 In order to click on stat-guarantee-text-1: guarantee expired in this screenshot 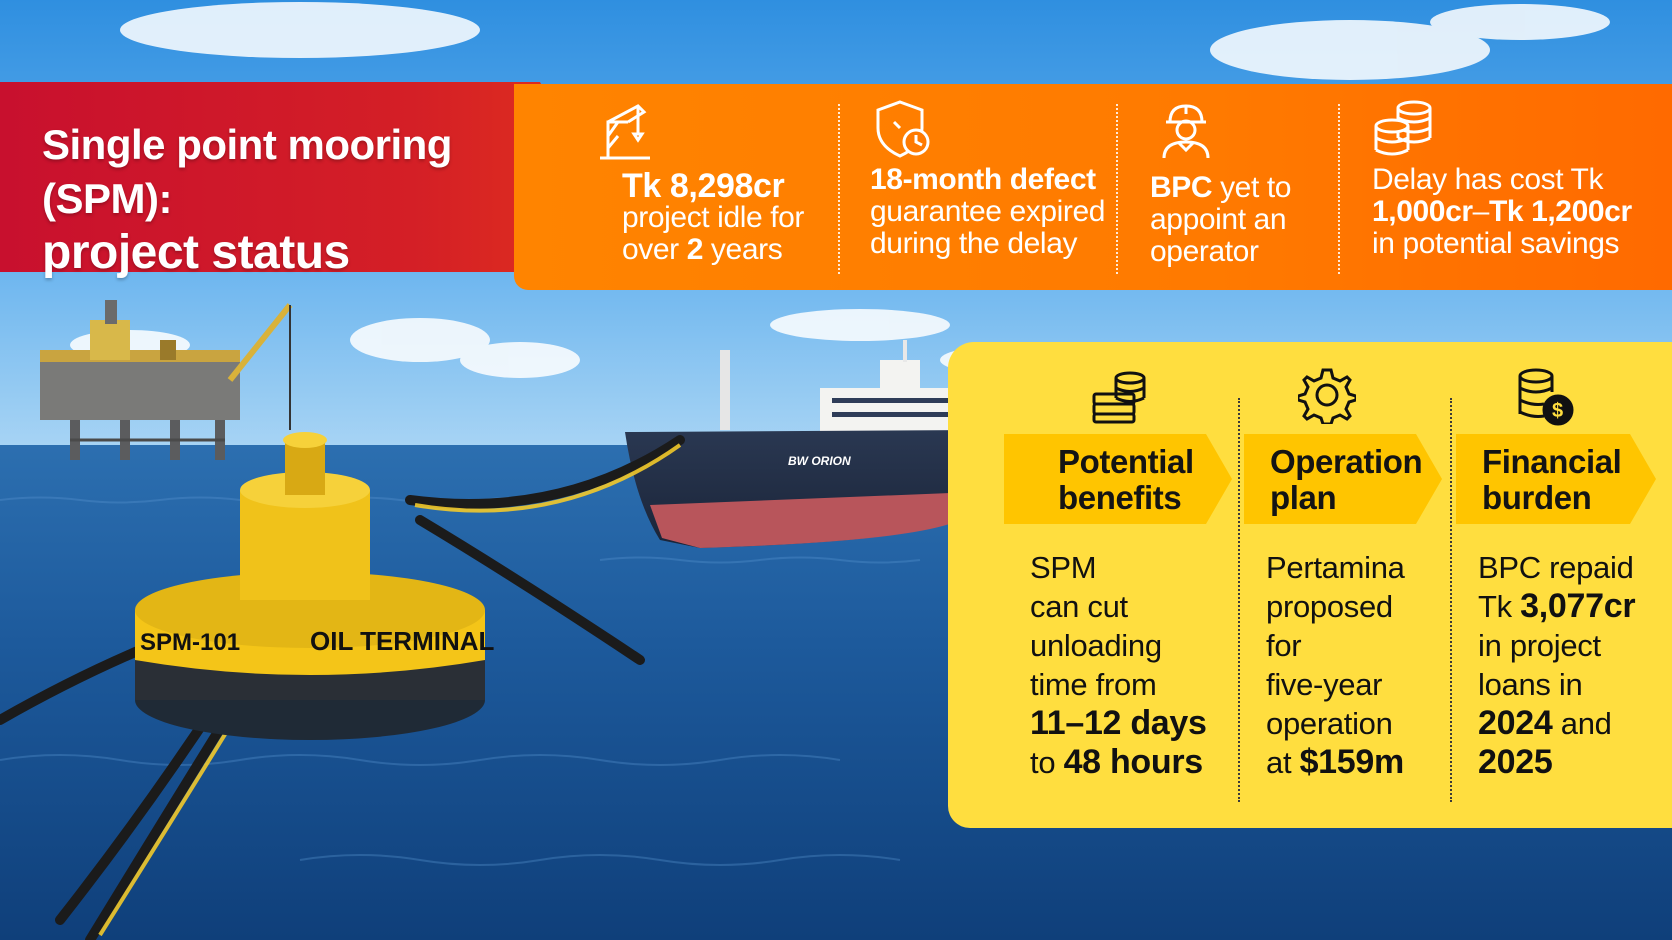, I will do `click(988, 211)`.